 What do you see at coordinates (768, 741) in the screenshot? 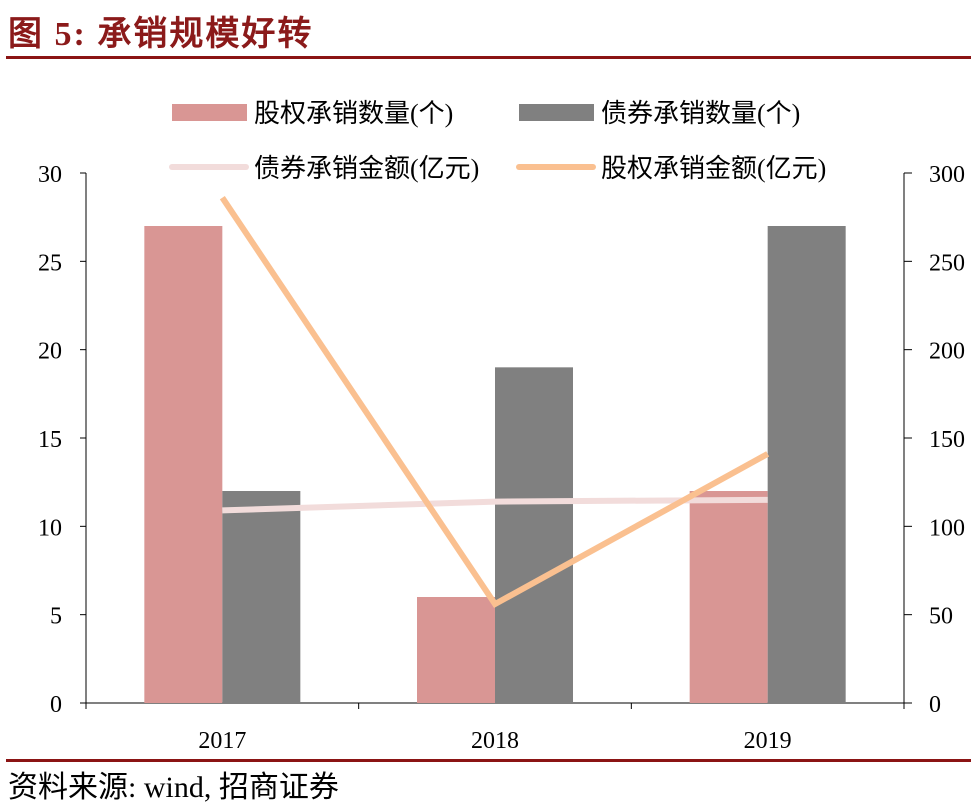
I see `x-tick-label: 2019` at bounding box center [768, 741].